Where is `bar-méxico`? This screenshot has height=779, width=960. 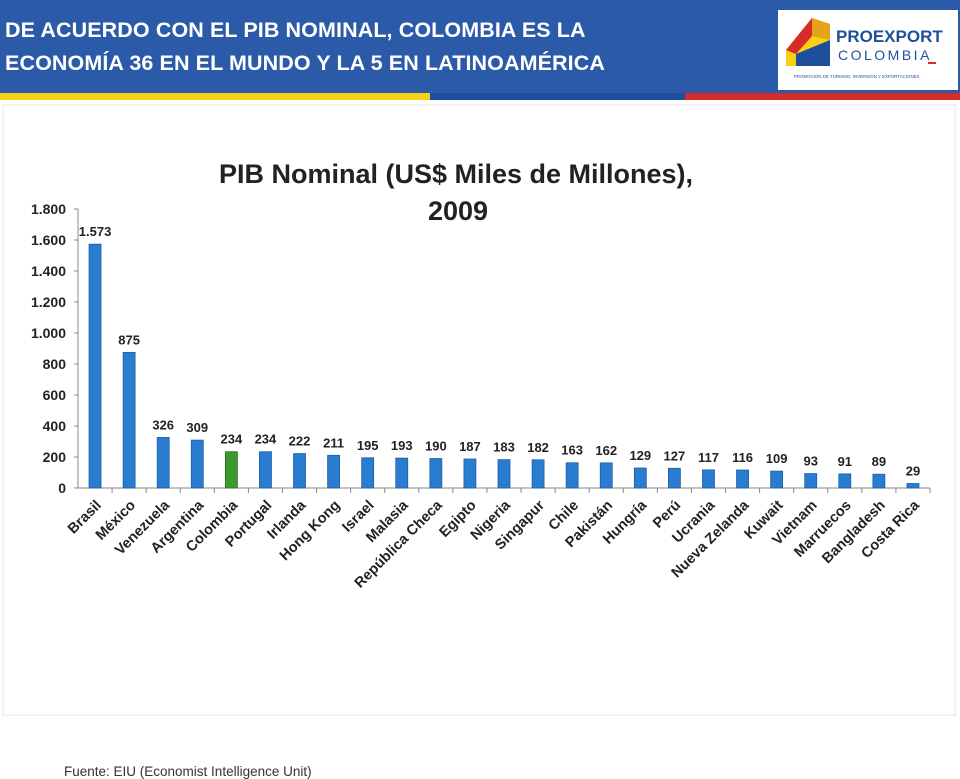 bar-méxico is located at coordinates (129, 420).